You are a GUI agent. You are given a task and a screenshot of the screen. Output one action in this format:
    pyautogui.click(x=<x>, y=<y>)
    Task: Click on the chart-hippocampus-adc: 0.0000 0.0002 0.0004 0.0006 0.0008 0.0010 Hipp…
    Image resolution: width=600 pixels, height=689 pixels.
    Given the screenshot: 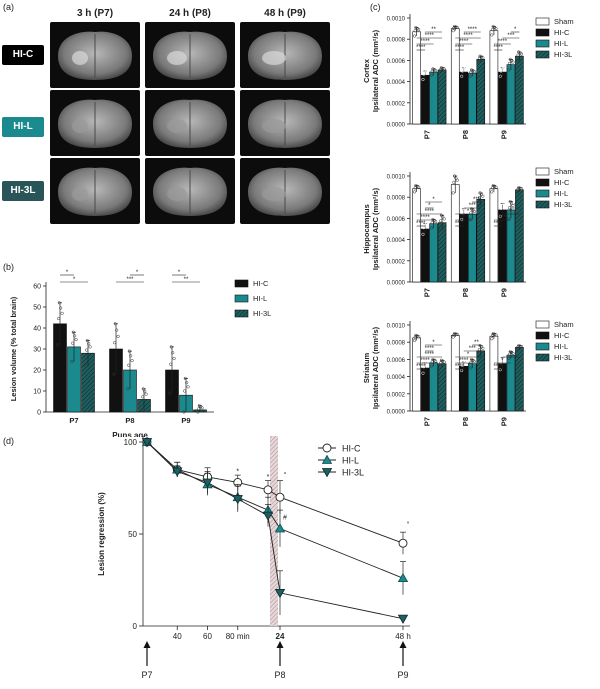 What is the action you would take?
    pyautogui.click(x=468, y=232)
    